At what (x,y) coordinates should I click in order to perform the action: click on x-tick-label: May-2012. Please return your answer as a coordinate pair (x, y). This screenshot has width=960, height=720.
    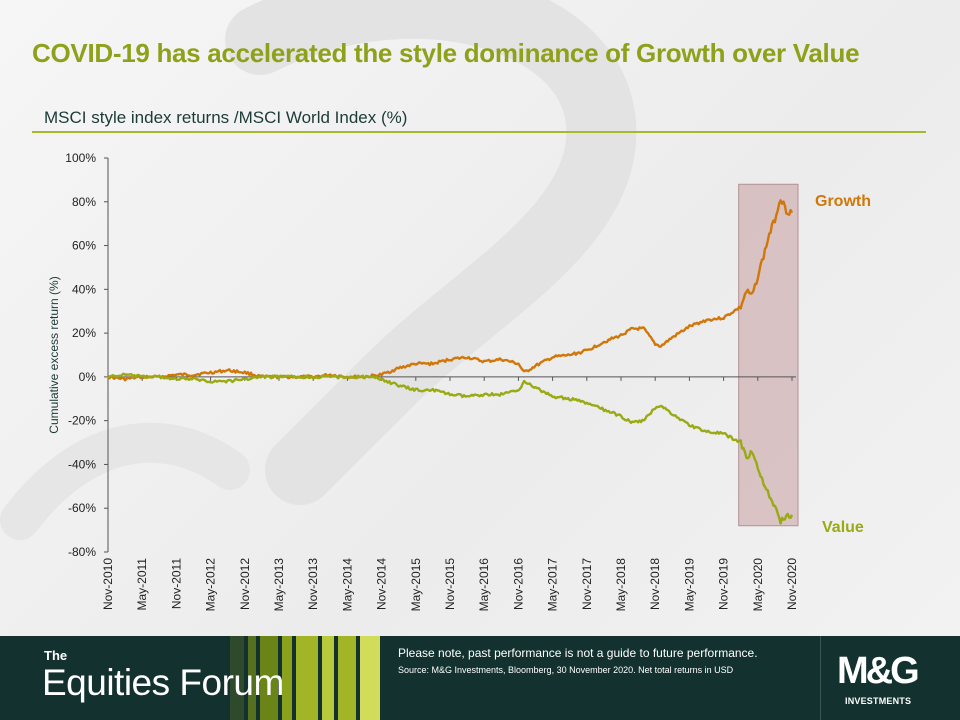
    Looking at the image, I should click on (211, 585).